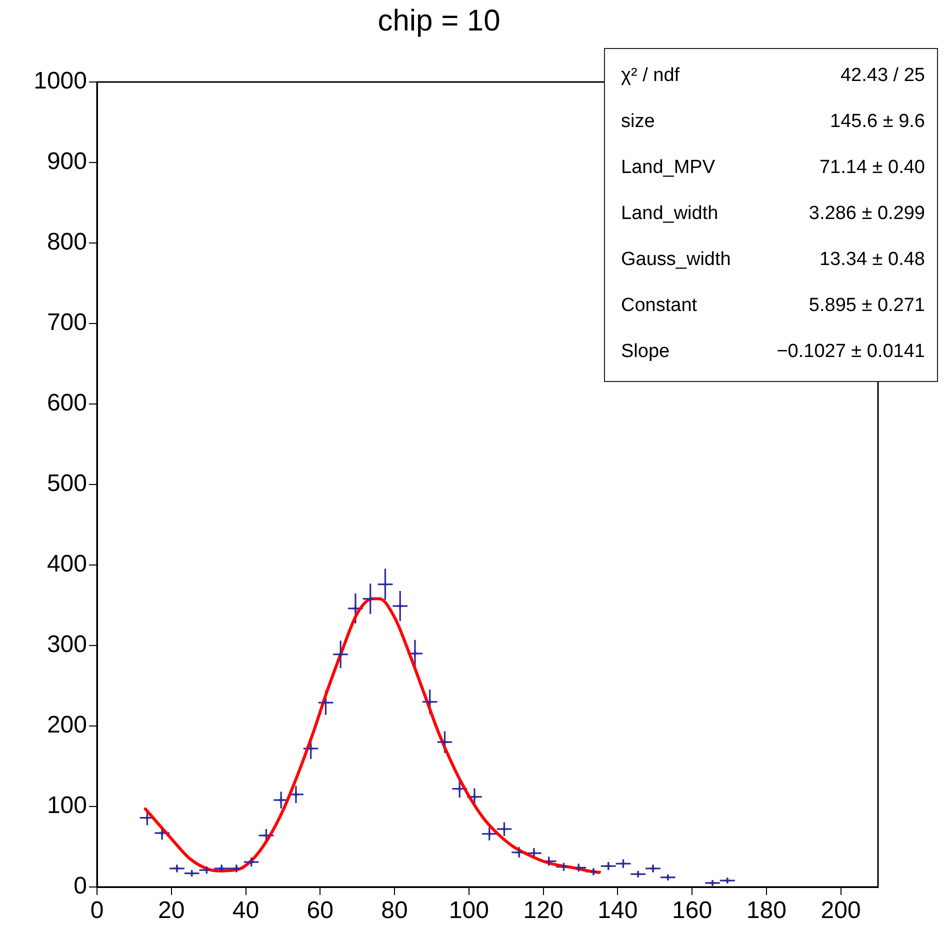  Describe the element at coordinates (882, 76) in the screenshot. I see `annotation: 42.43 / 25` at that location.